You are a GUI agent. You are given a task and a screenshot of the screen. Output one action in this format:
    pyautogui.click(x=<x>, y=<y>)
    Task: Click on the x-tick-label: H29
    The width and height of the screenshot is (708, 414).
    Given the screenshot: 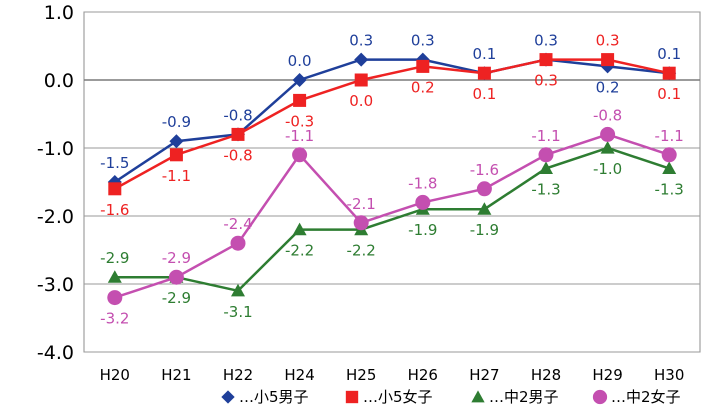 What is the action you would take?
    pyautogui.click(x=607, y=375)
    